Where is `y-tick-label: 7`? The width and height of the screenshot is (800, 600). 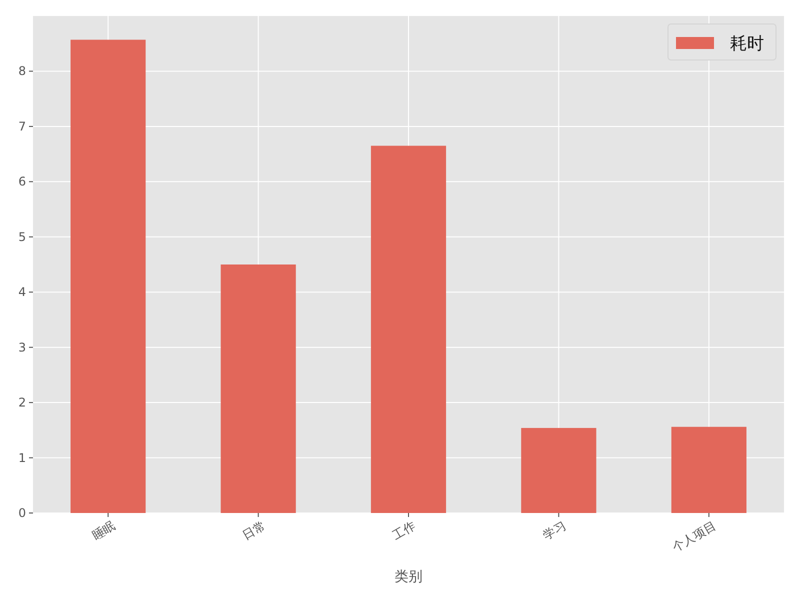
y-tick-label: 7 is located at coordinates (22, 126).